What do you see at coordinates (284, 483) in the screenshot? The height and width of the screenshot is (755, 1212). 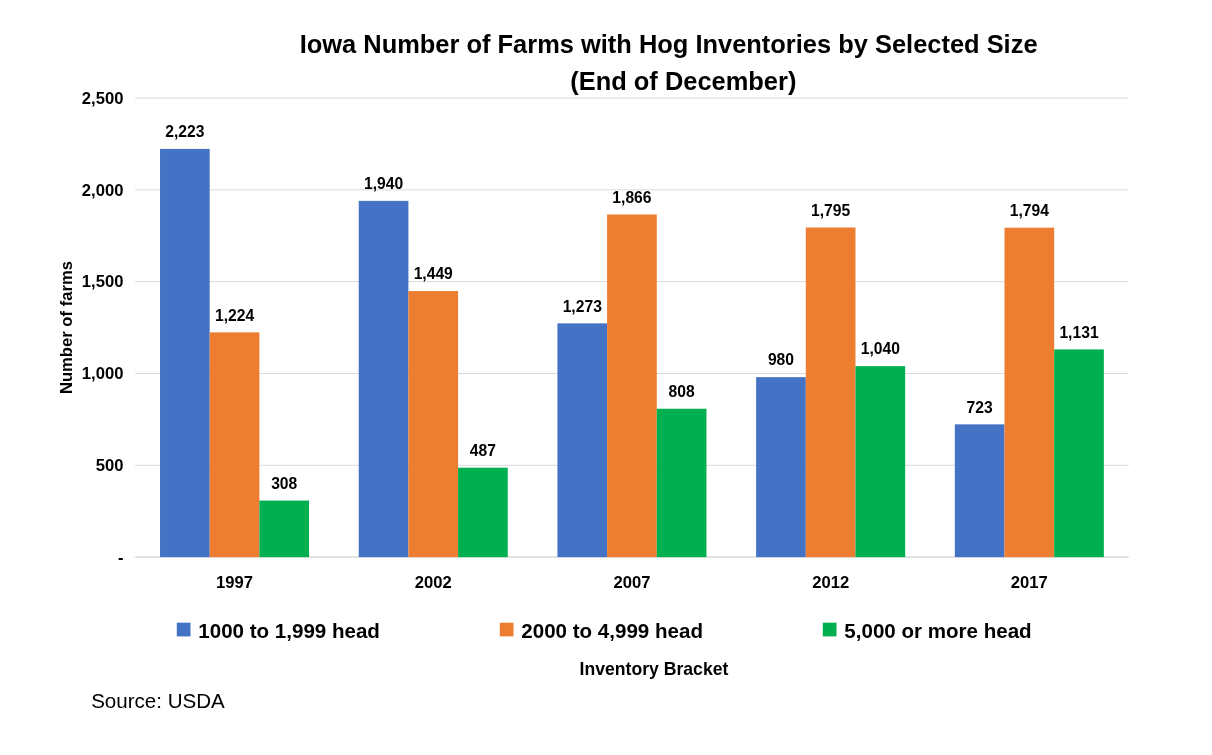 I see `data-label: 308` at bounding box center [284, 483].